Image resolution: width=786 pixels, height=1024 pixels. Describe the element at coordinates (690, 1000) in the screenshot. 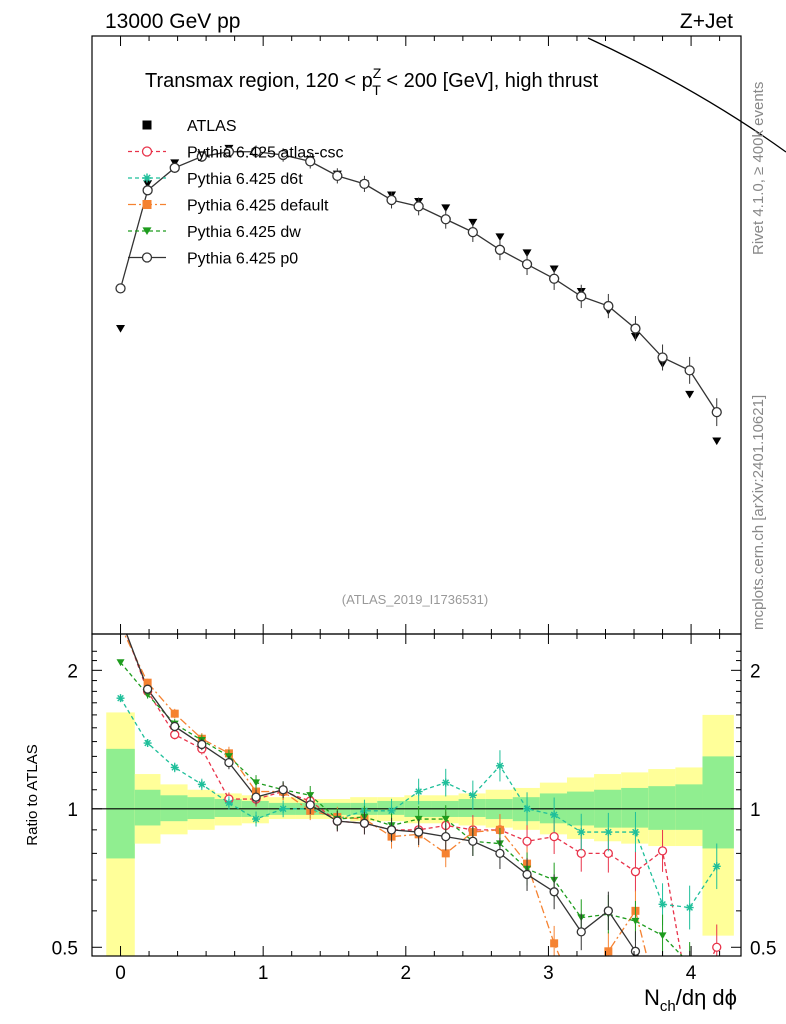

I see `x-axis-label: Nch/dη dϕ` at that location.